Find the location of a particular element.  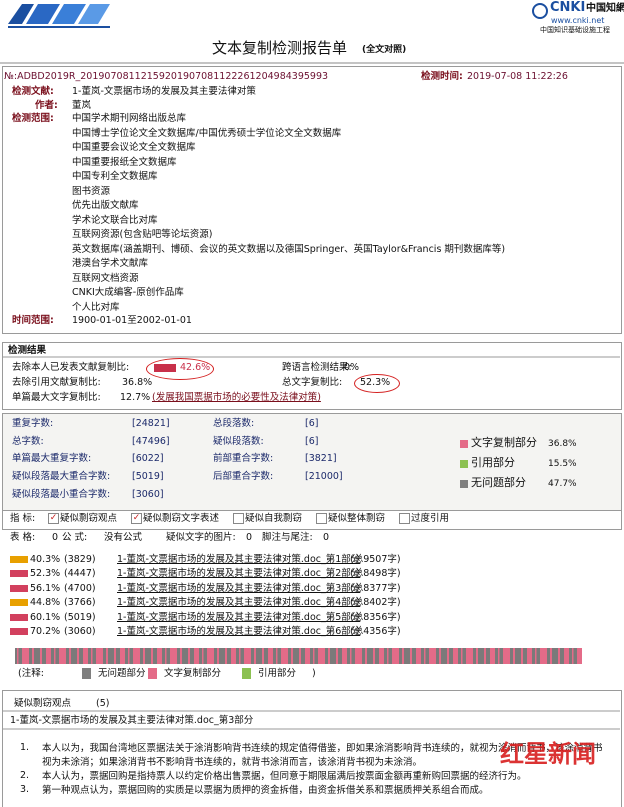

count-label: 公 式: is located at coordinates (75, 537).